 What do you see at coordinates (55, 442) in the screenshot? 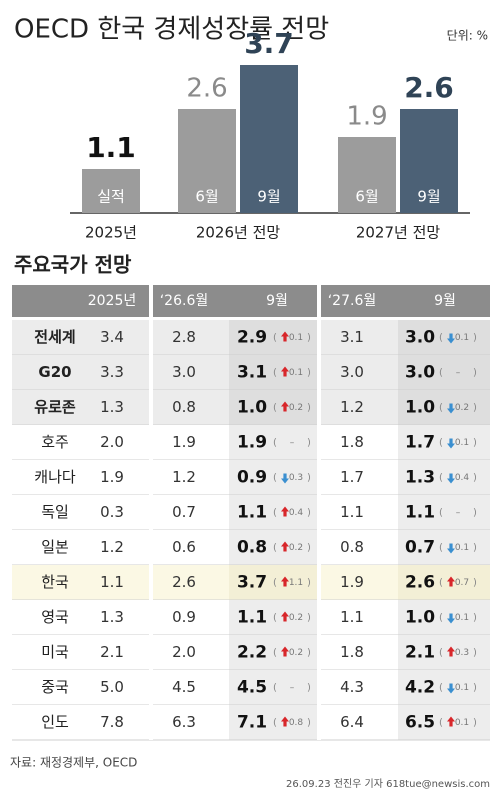
I see `country: 호주` at bounding box center [55, 442].